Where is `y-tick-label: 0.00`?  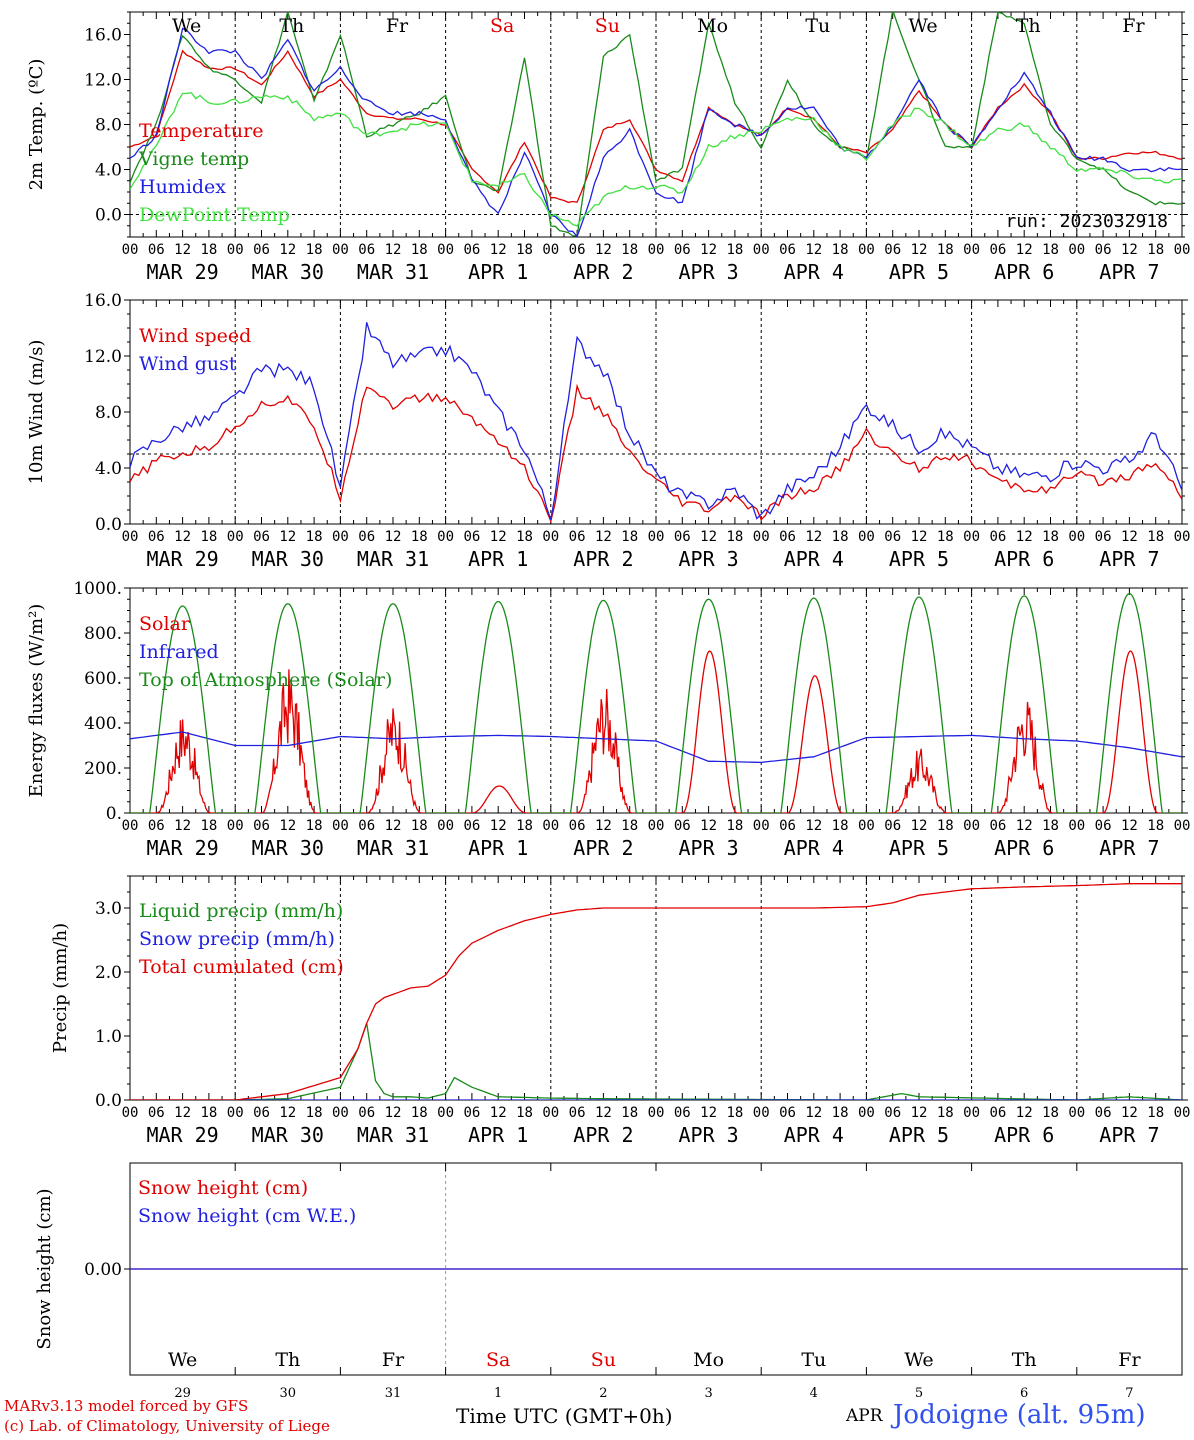
y-tick-label: 0.00 is located at coordinates (103, 1270).